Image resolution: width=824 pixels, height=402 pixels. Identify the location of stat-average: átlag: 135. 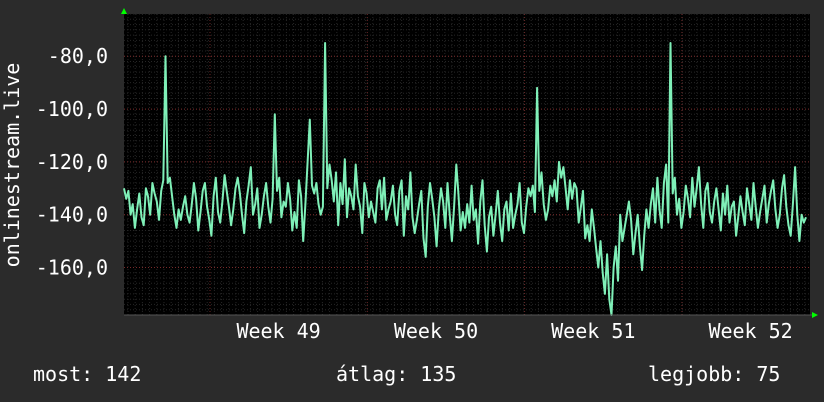
(396, 374).